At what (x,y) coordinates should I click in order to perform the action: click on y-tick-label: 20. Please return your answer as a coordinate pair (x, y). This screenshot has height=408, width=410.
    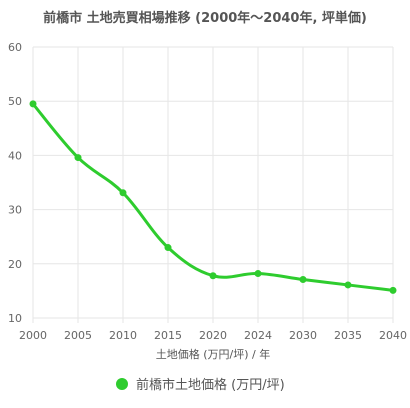
    Looking at the image, I should click on (15, 264).